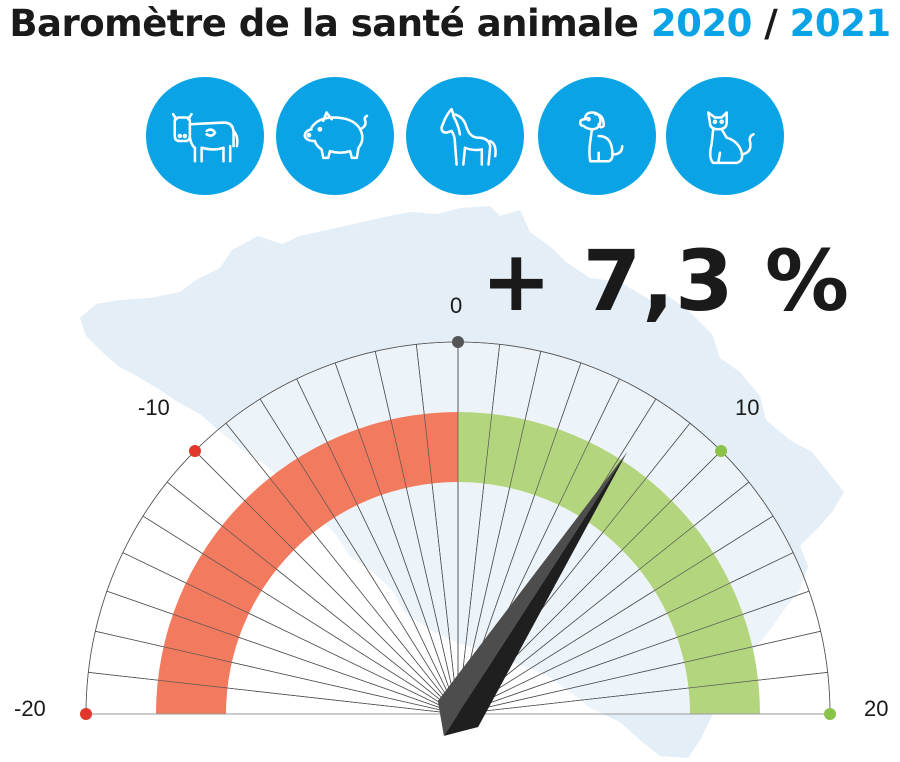  I want to click on positive-band, so click(609, 563).